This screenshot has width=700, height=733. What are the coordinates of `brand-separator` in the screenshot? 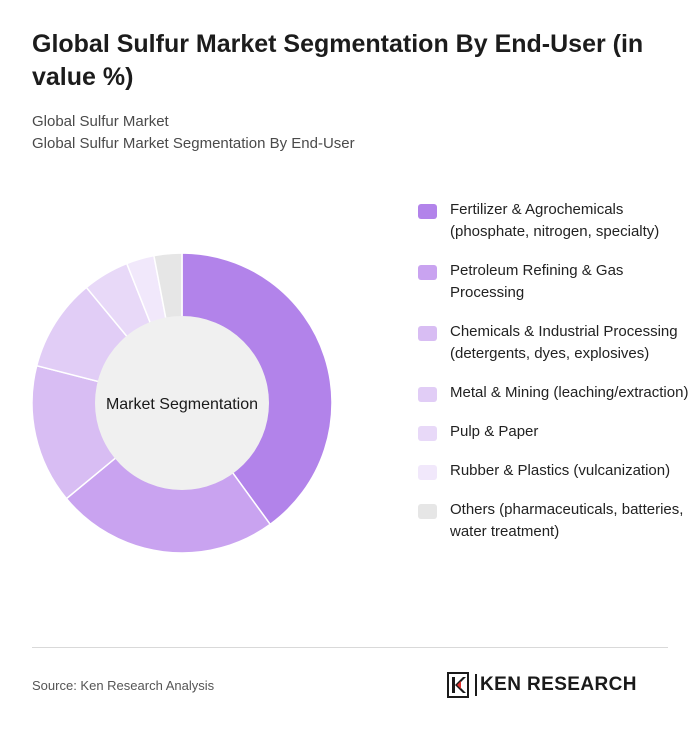 It's located at (476, 685).